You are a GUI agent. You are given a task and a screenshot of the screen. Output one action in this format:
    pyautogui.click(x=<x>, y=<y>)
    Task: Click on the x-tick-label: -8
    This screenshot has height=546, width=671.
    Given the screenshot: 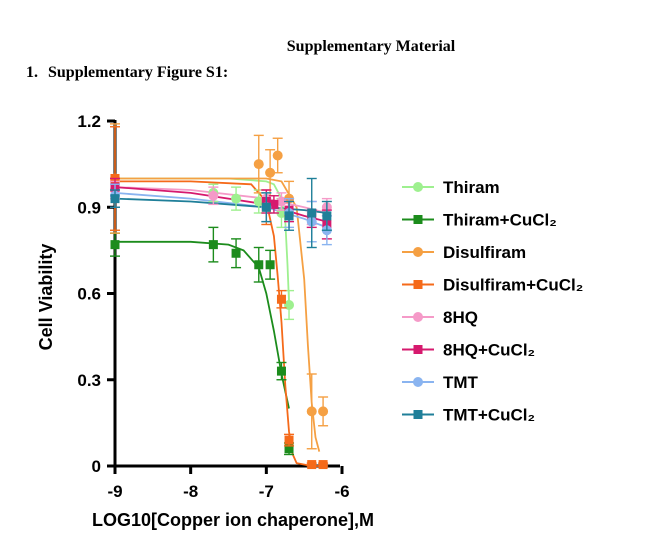 What is the action you would take?
    pyautogui.click(x=190, y=491)
    